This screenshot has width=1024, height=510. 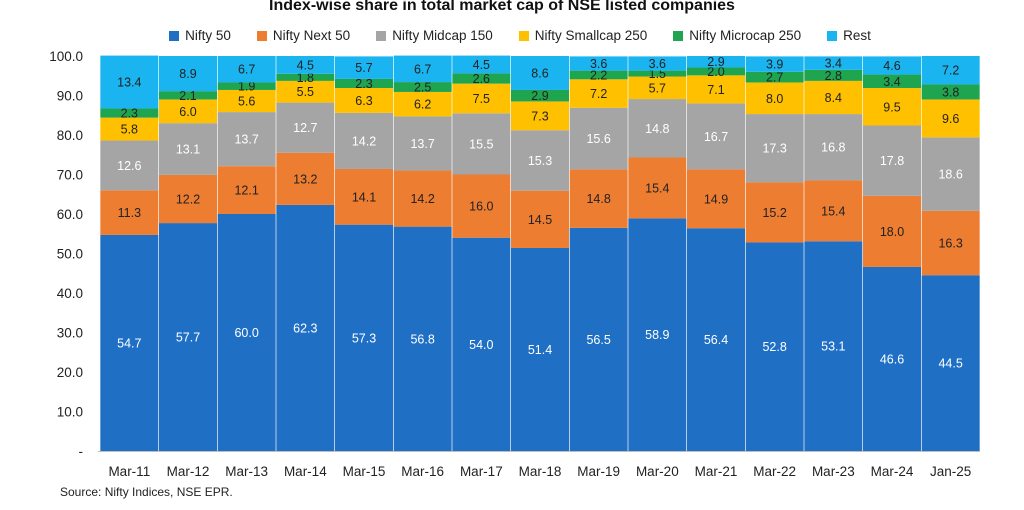 What do you see at coordinates (81, 451) in the screenshot?
I see `y-tick-label: -` at bounding box center [81, 451].